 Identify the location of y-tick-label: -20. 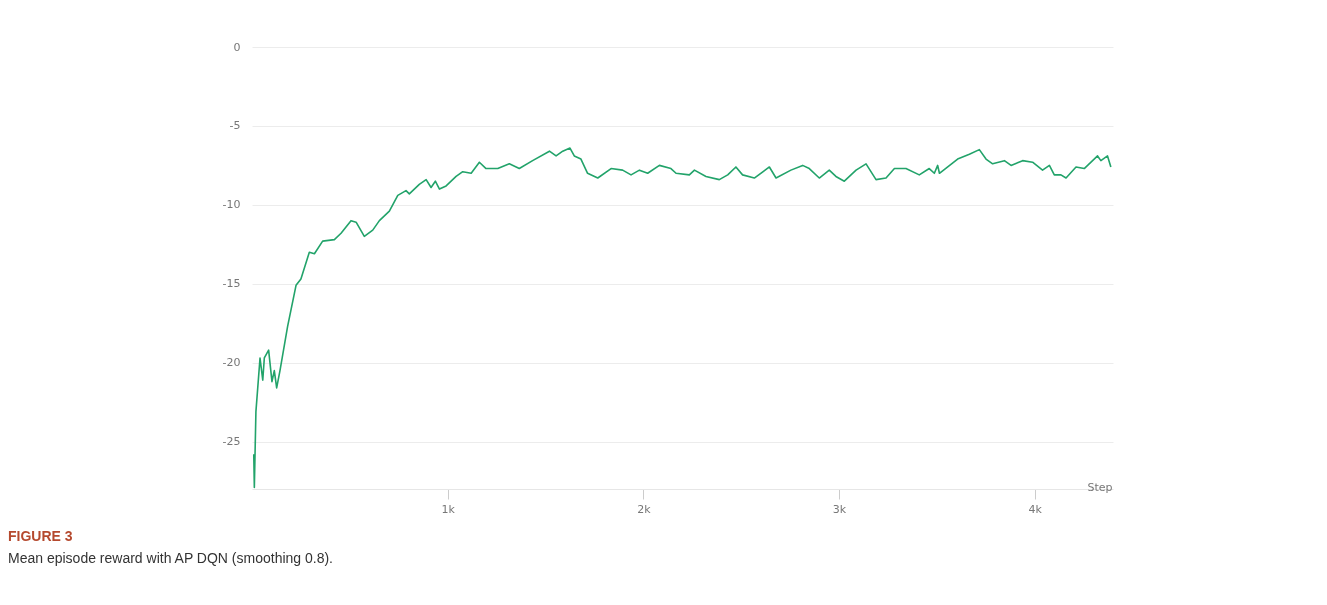
(231, 363).